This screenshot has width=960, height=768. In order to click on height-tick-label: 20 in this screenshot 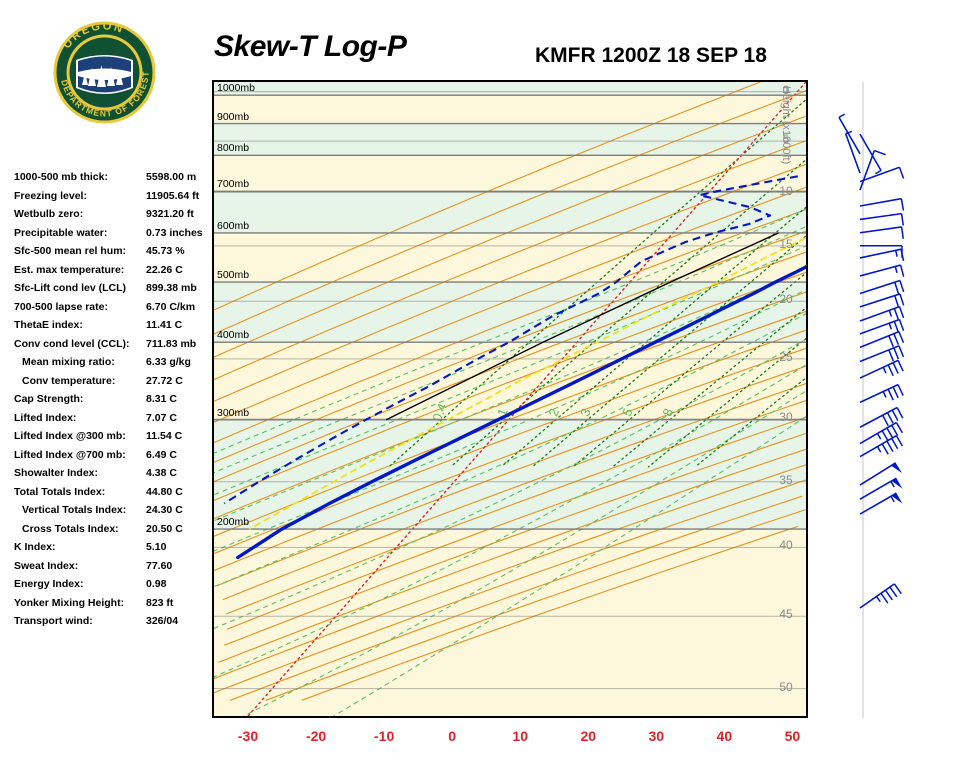, I will do `click(786, 299)`.